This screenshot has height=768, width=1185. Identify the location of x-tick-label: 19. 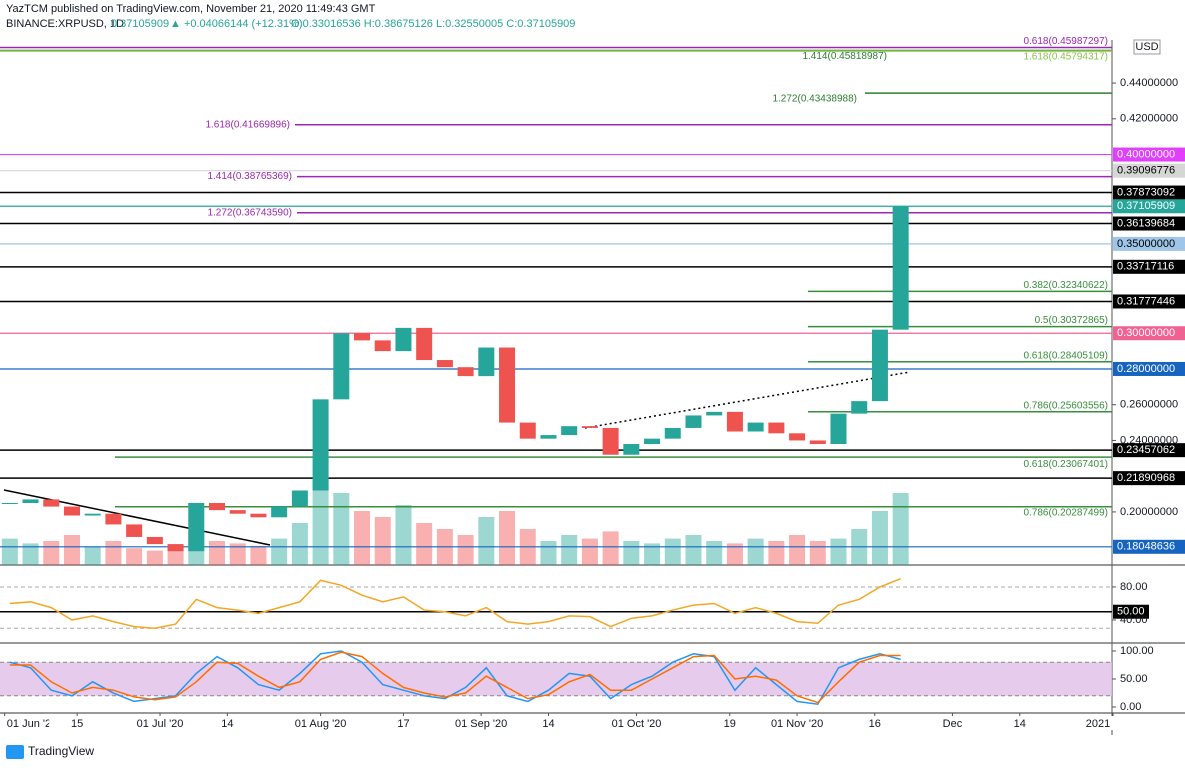
(730, 724).